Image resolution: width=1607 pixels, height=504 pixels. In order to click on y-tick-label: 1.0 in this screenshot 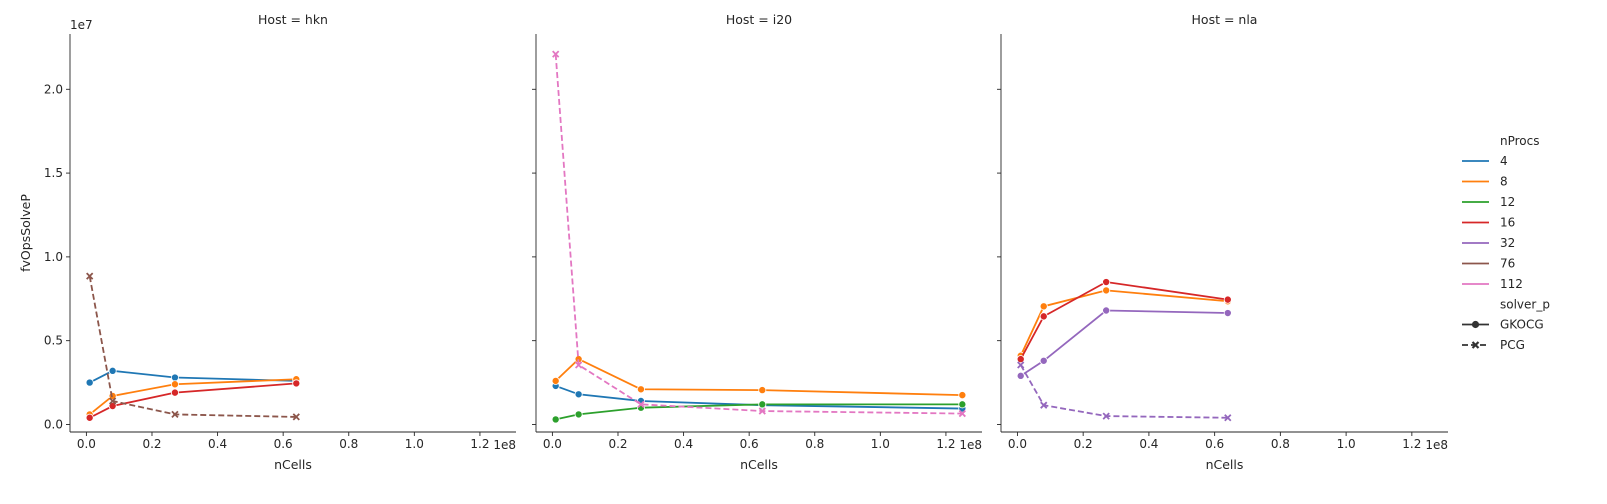, I will do `click(53, 257)`.